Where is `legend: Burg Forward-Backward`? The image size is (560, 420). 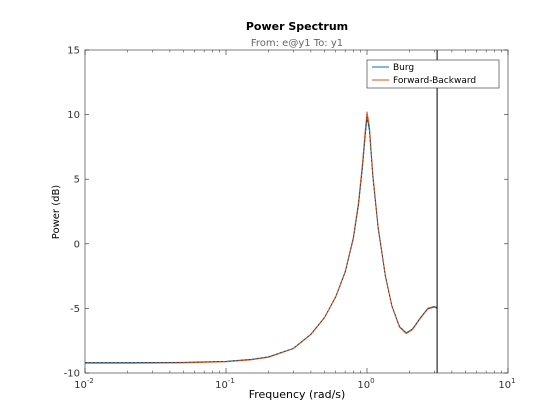
legend: Burg Forward-Backward is located at coordinates (433, 74).